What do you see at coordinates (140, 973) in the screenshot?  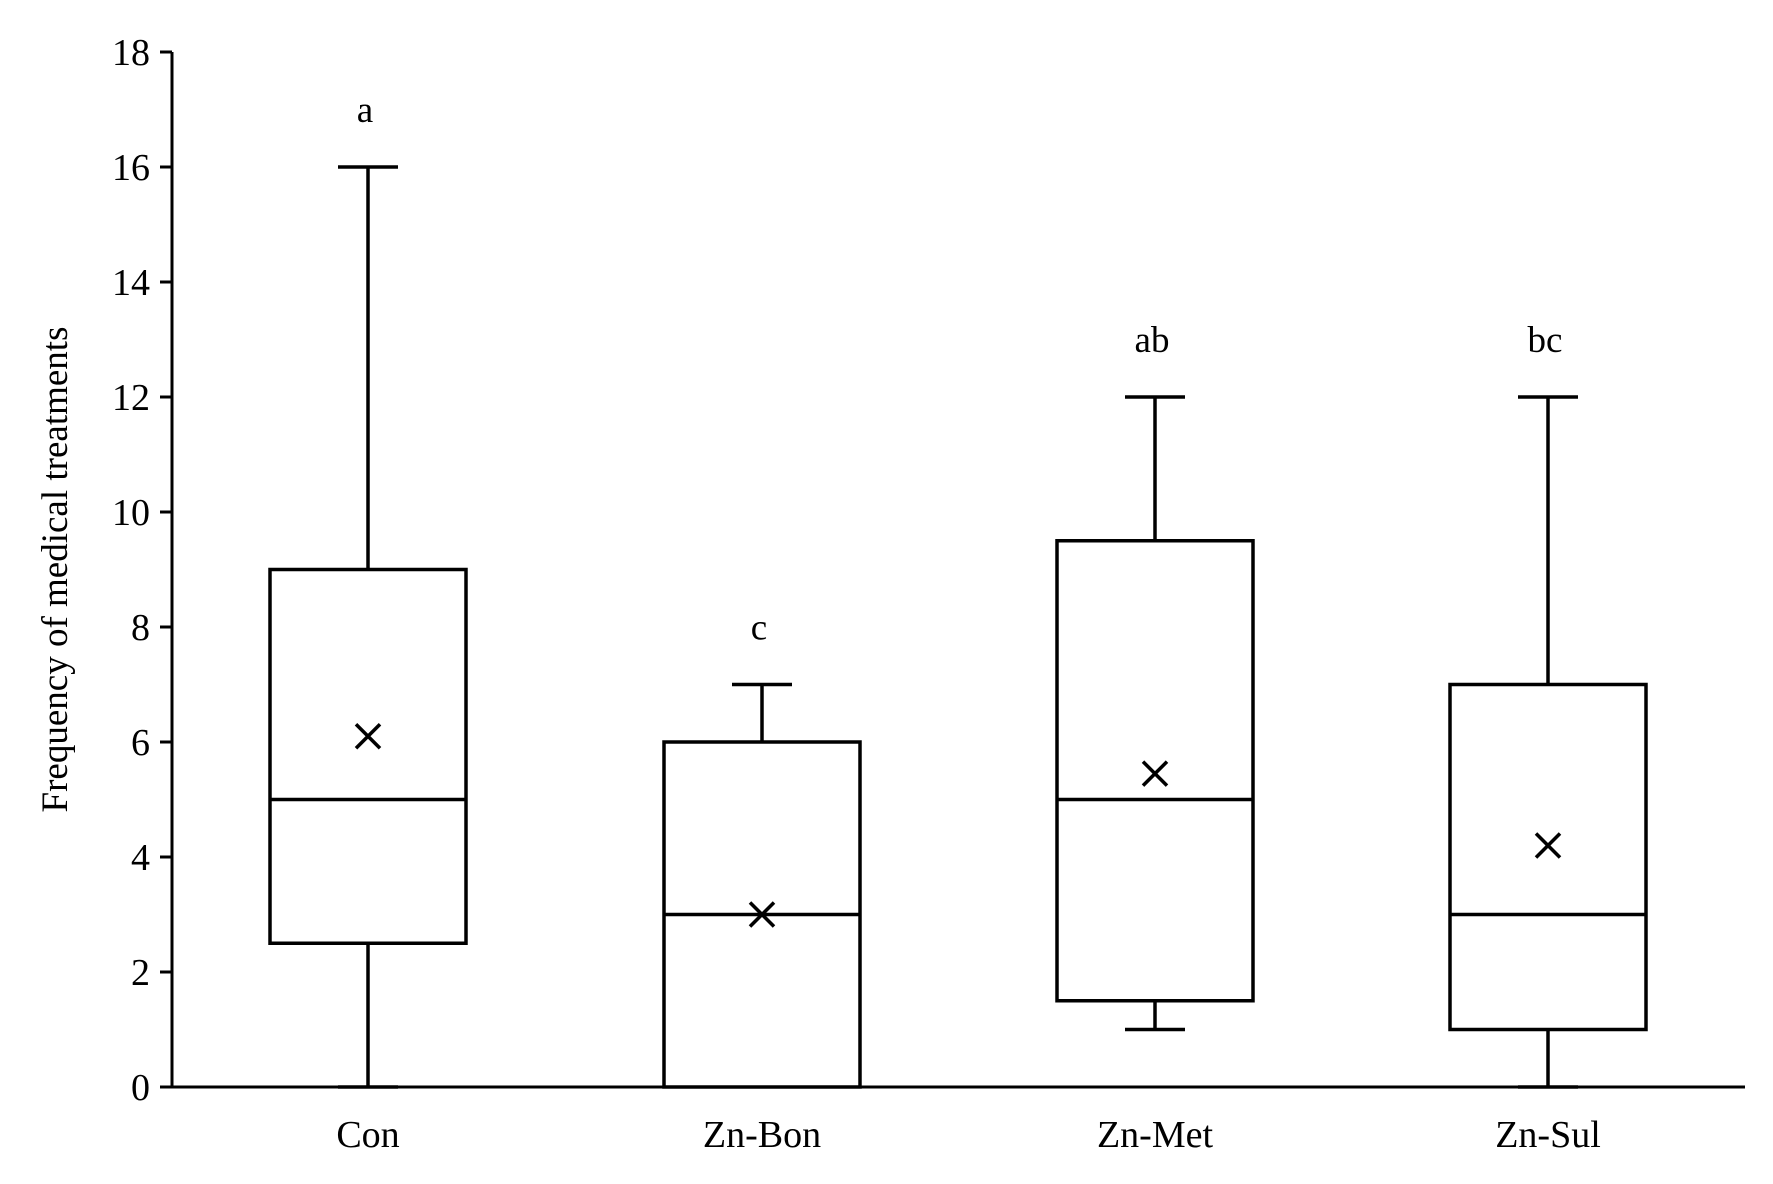 I see `y-tick-label: 2` at bounding box center [140, 973].